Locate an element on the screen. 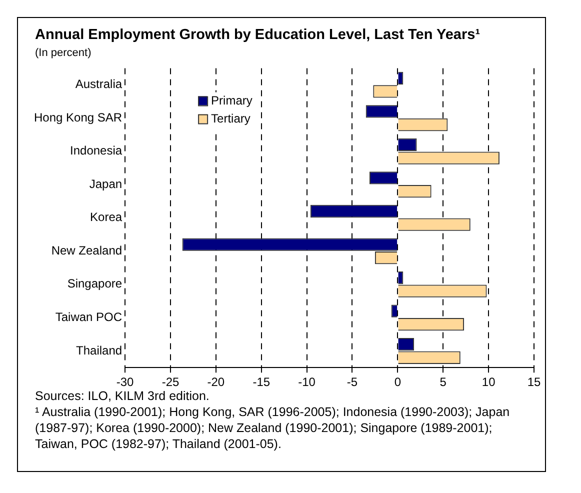 The height and width of the screenshot is (493, 581). legend-label: Tertiary is located at coordinates (230, 119).